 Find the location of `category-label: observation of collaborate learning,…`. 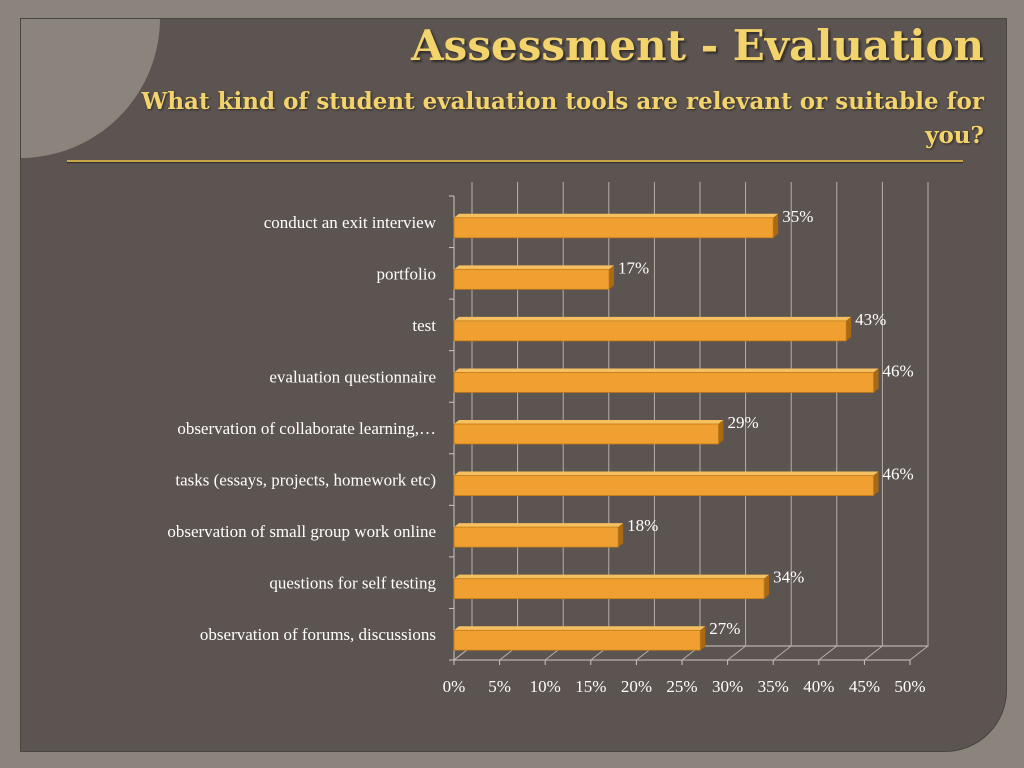

category-label: observation of collaborate learning,… is located at coordinates (306, 428).